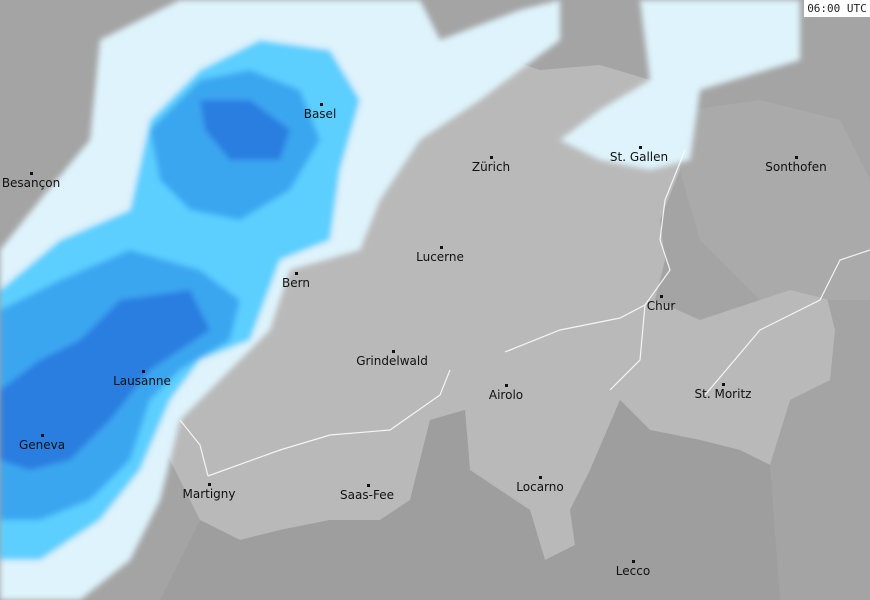 This screenshot has width=870, height=600. Describe the element at coordinates (723, 394) in the screenshot. I see `city-label-st-moritz: St. Moritz` at that location.